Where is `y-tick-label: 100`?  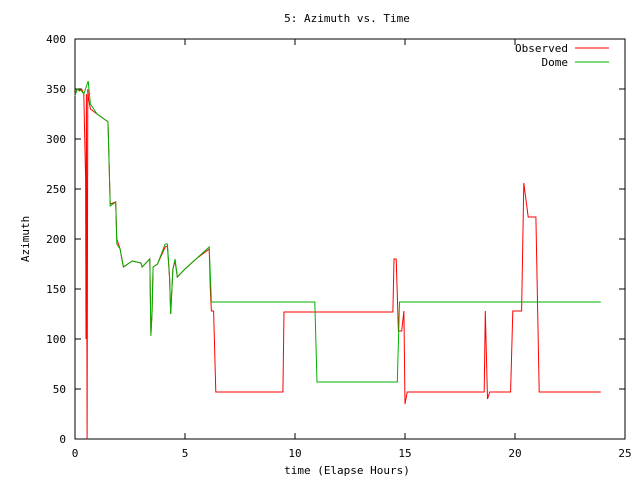 y-tick-label: 100 is located at coordinates (56, 339).